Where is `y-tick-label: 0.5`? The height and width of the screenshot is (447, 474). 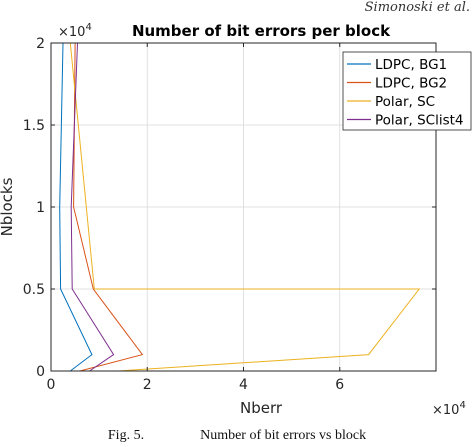
y-tick-label: 0.5 is located at coordinates (34, 290).